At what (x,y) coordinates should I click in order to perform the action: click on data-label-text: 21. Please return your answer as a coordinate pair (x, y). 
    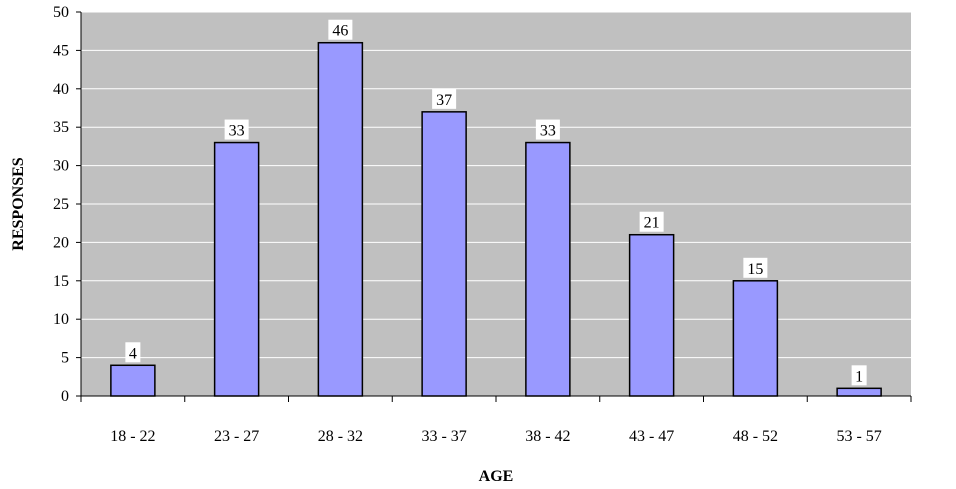
    Looking at the image, I should click on (652, 223).